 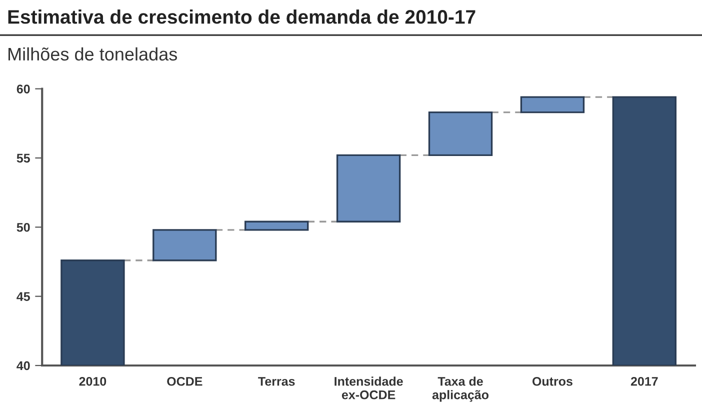 What do you see at coordinates (23, 227) in the screenshot?
I see `y-tick-label: 50` at bounding box center [23, 227].